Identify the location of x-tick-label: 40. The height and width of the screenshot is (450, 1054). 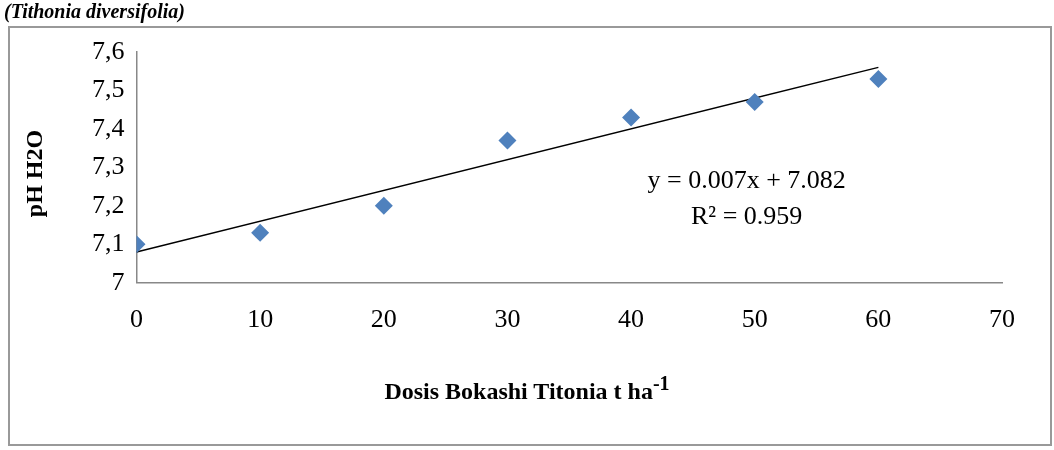
(631, 319).